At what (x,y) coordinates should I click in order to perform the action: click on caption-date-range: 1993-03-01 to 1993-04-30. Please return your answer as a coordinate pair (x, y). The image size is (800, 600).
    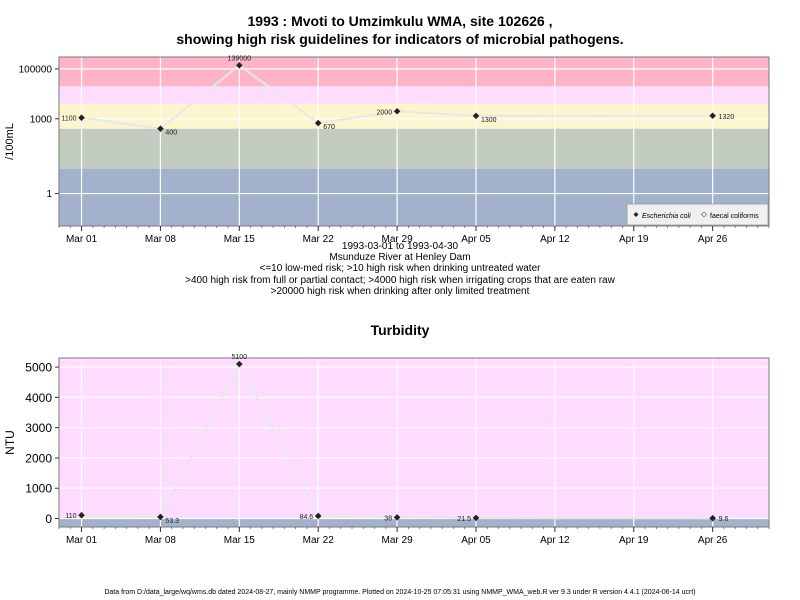
    Looking at the image, I should click on (400, 246).